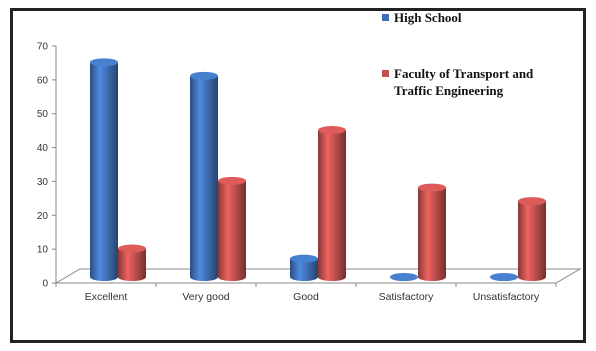 The height and width of the screenshot is (351, 596). What do you see at coordinates (385, 73) in the screenshot?
I see `legend-swatch-faculty` at bounding box center [385, 73].